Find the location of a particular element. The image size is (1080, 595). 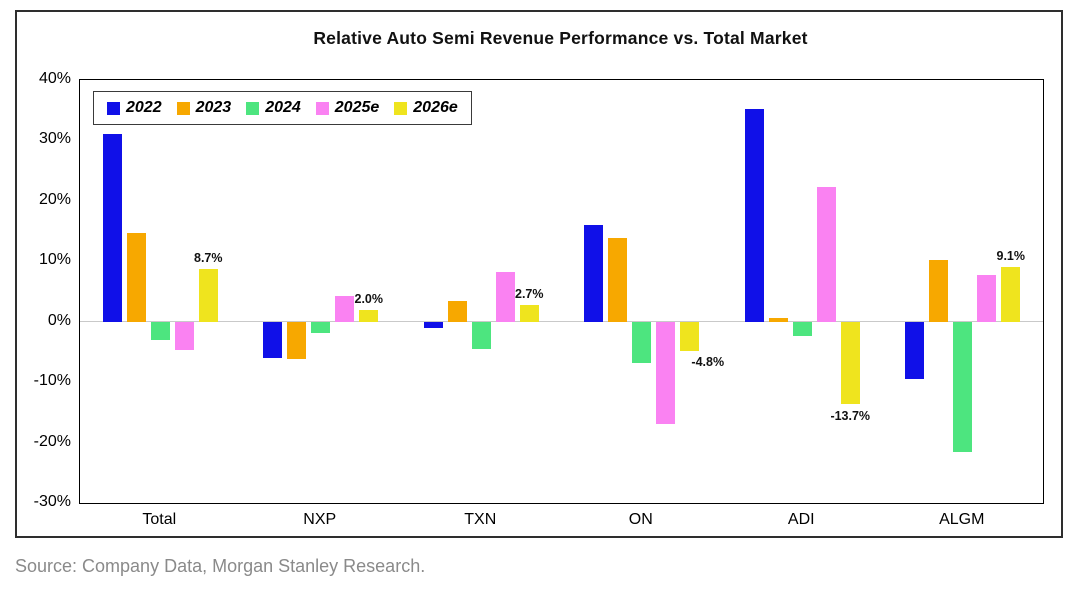

bar-2026e-NXP is located at coordinates (369, 315).